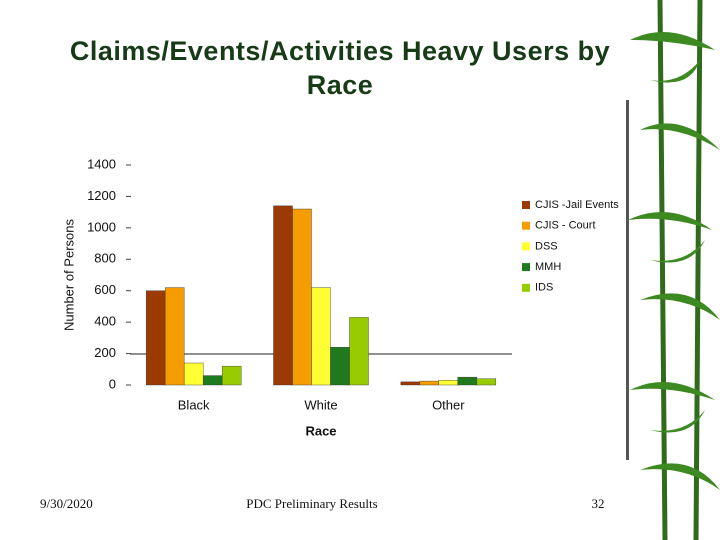 Image resolution: width=720 pixels, height=540 pixels. What do you see at coordinates (627, 280) in the screenshot?
I see `divider` at bounding box center [627, 280].